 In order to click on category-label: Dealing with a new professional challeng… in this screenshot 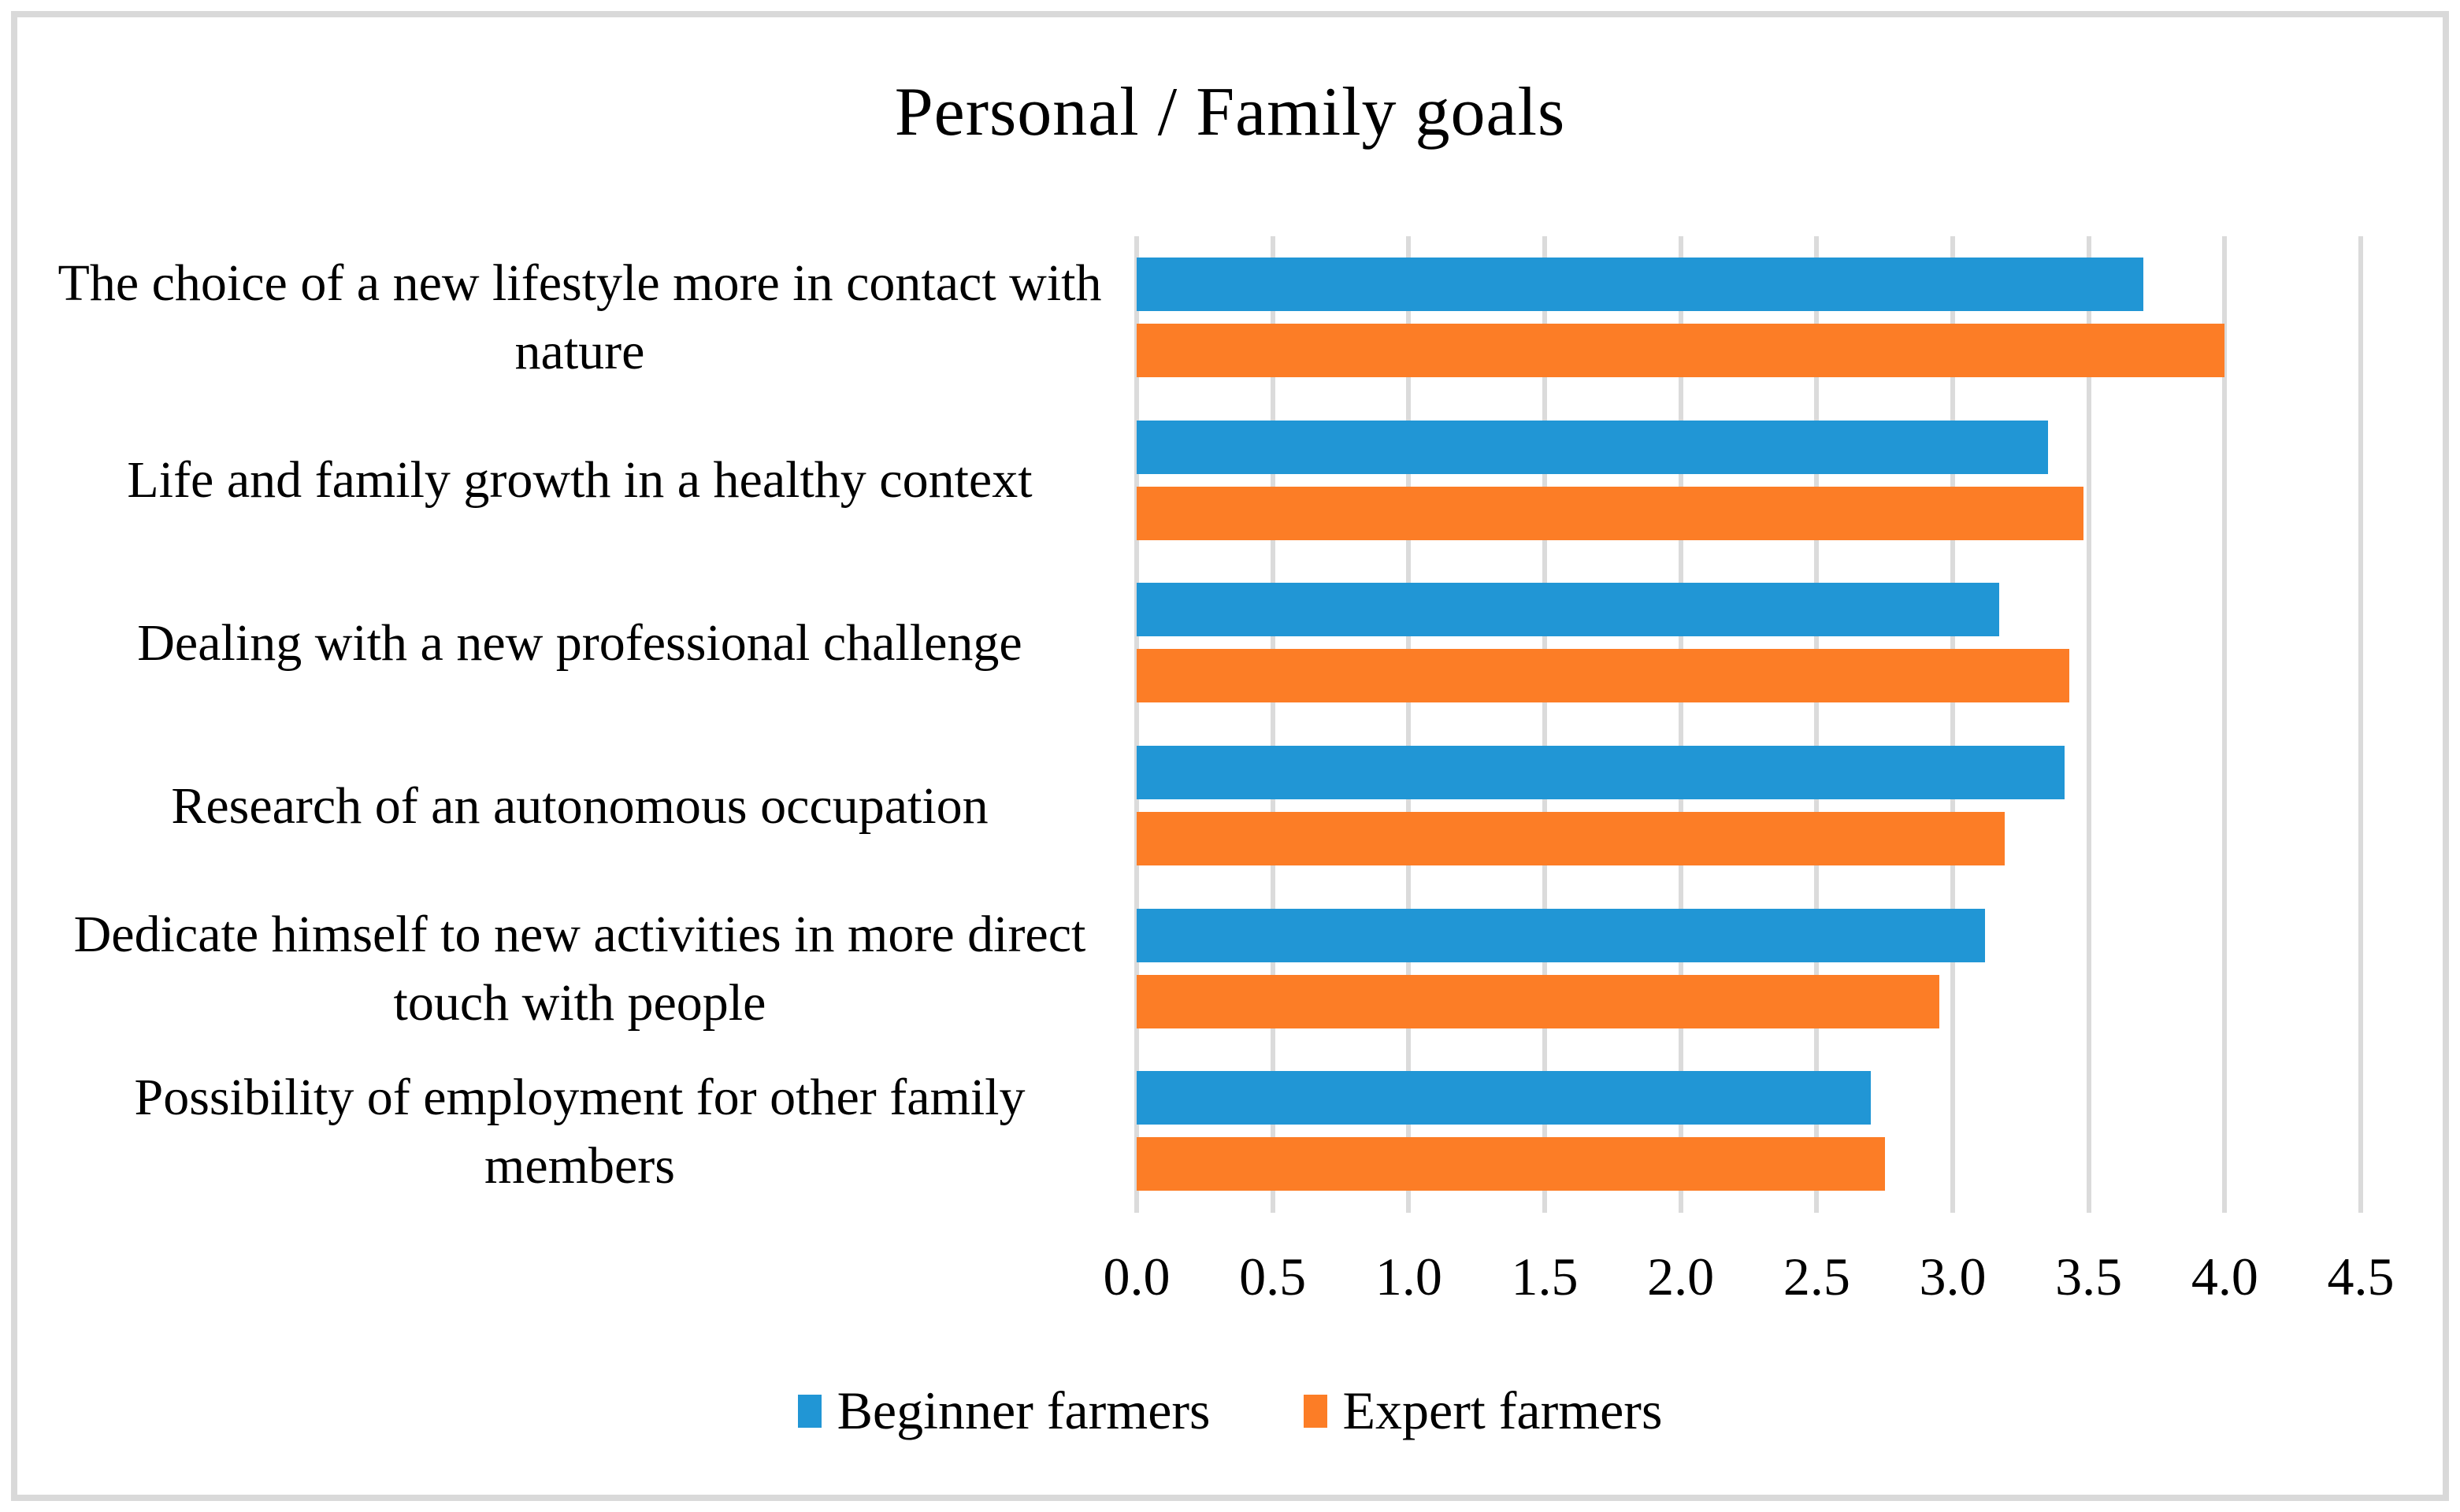, I will do `click(579, 643)`.